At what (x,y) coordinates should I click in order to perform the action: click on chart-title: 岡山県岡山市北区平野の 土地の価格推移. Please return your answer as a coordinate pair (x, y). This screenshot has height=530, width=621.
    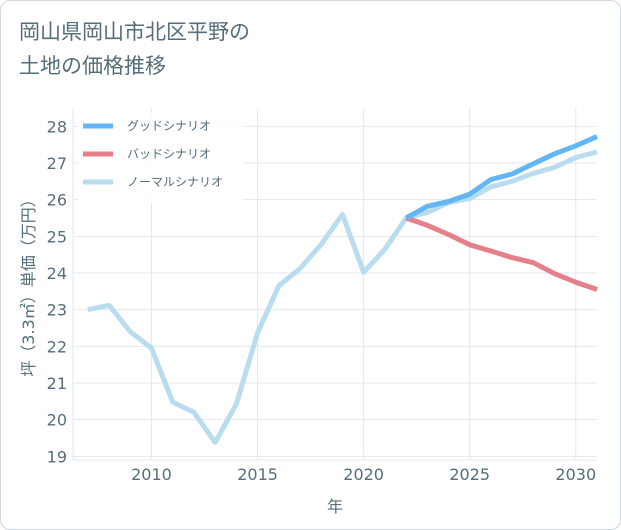
    Looking at the image, I should click on (134, 49).